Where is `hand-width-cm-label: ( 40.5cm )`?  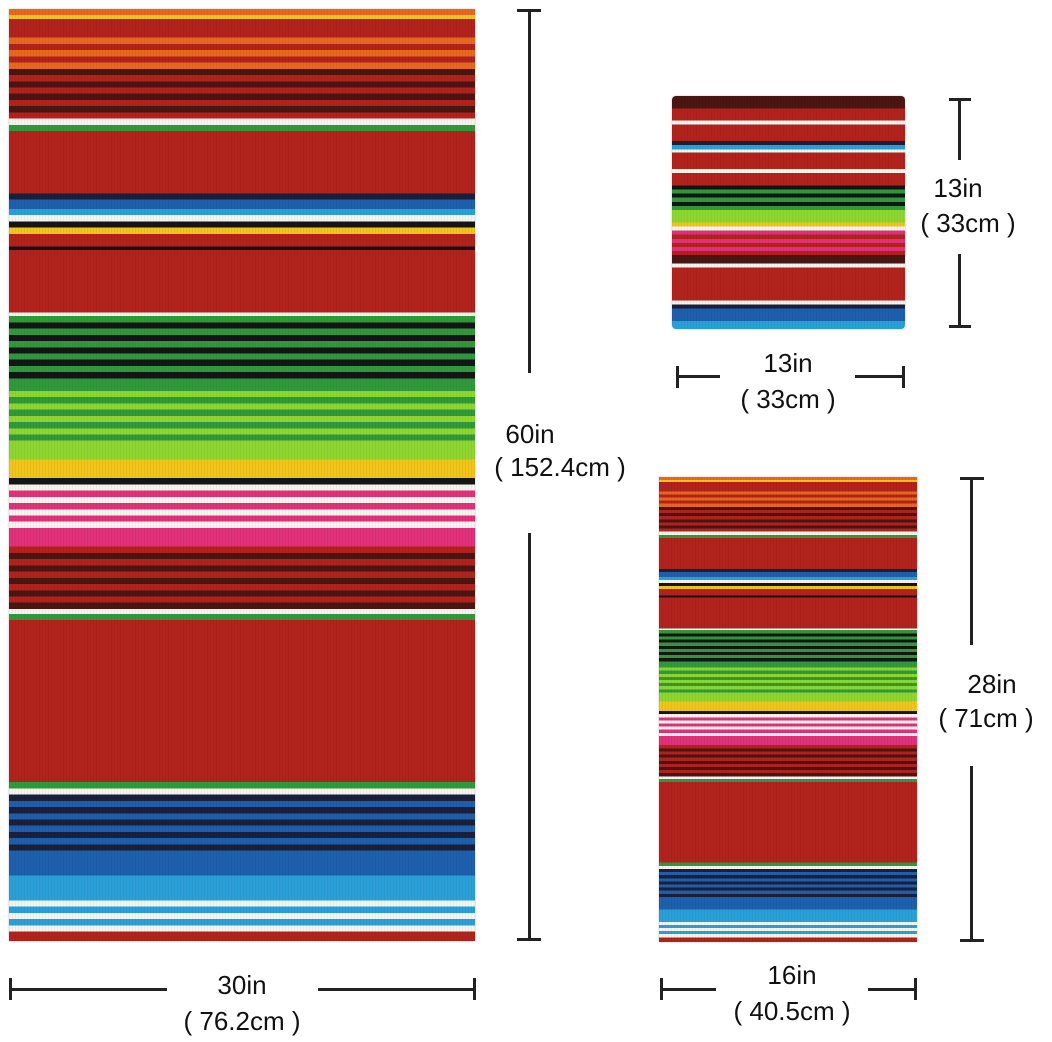
hand-width-cm-label: ( 40.5cm ) is located at coordinates (792, 1011).